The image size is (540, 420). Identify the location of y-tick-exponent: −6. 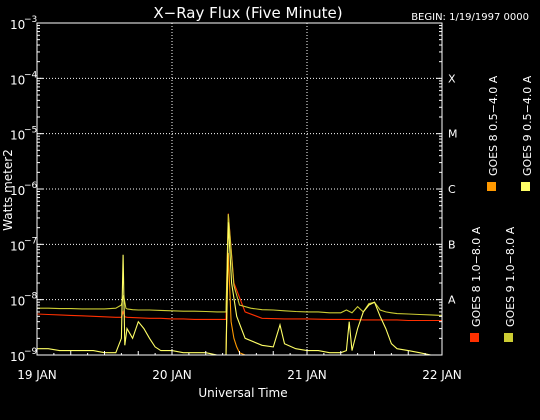
(31, 186).